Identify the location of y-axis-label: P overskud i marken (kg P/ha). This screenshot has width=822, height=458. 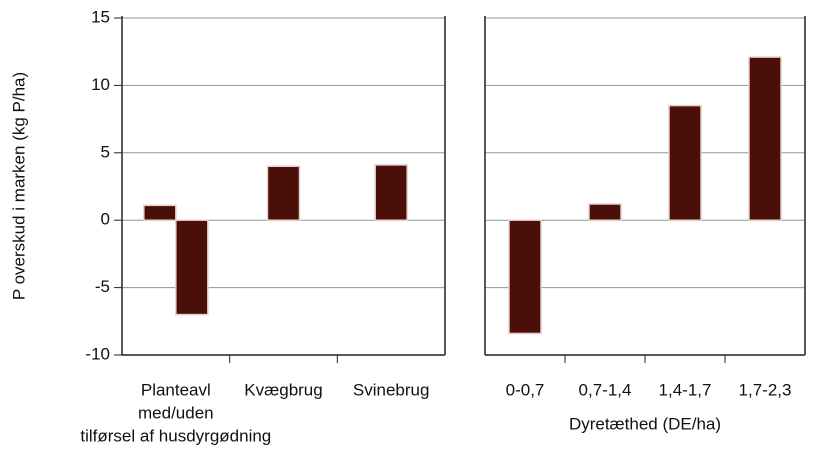
(18, 186).